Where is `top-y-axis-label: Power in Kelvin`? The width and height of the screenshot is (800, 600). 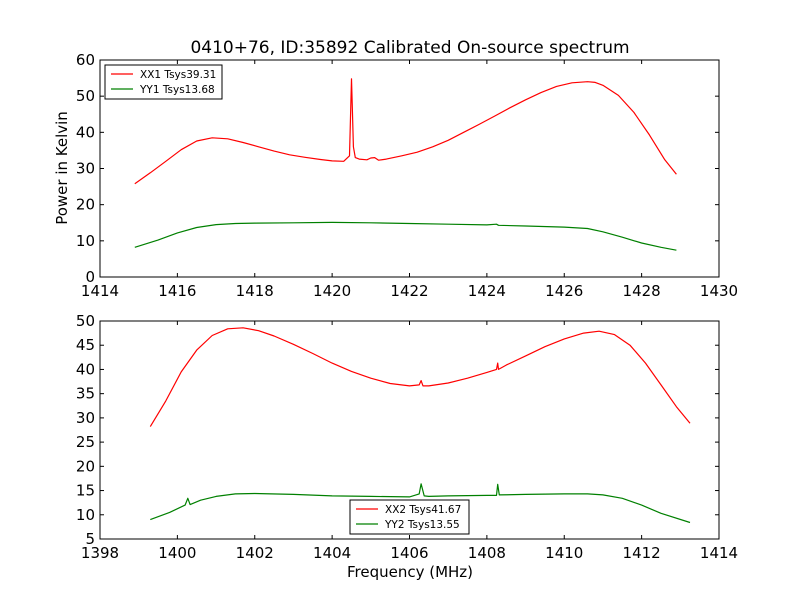
top-y-axis-label: Power in Kelvin is located at coordinates (62, 168).